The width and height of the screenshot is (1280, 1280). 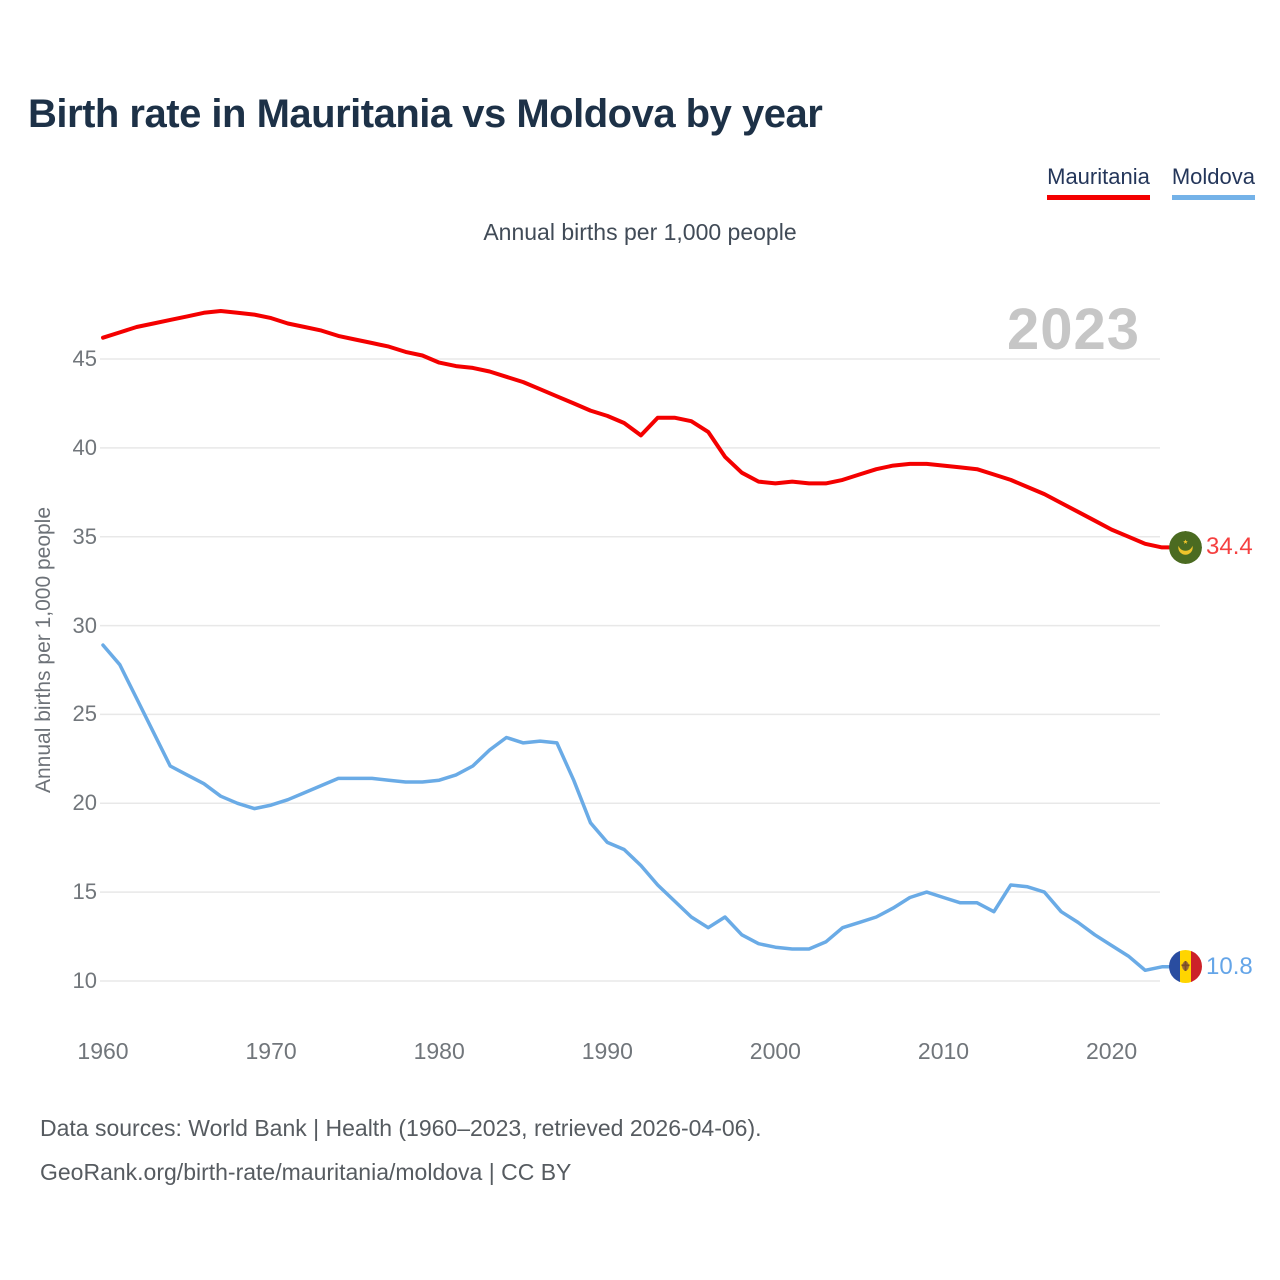 What do you see at coordinates (1073, 329) in the screenshot?
I see `year-watermark: 2023` at bounding box center [1073, 329].